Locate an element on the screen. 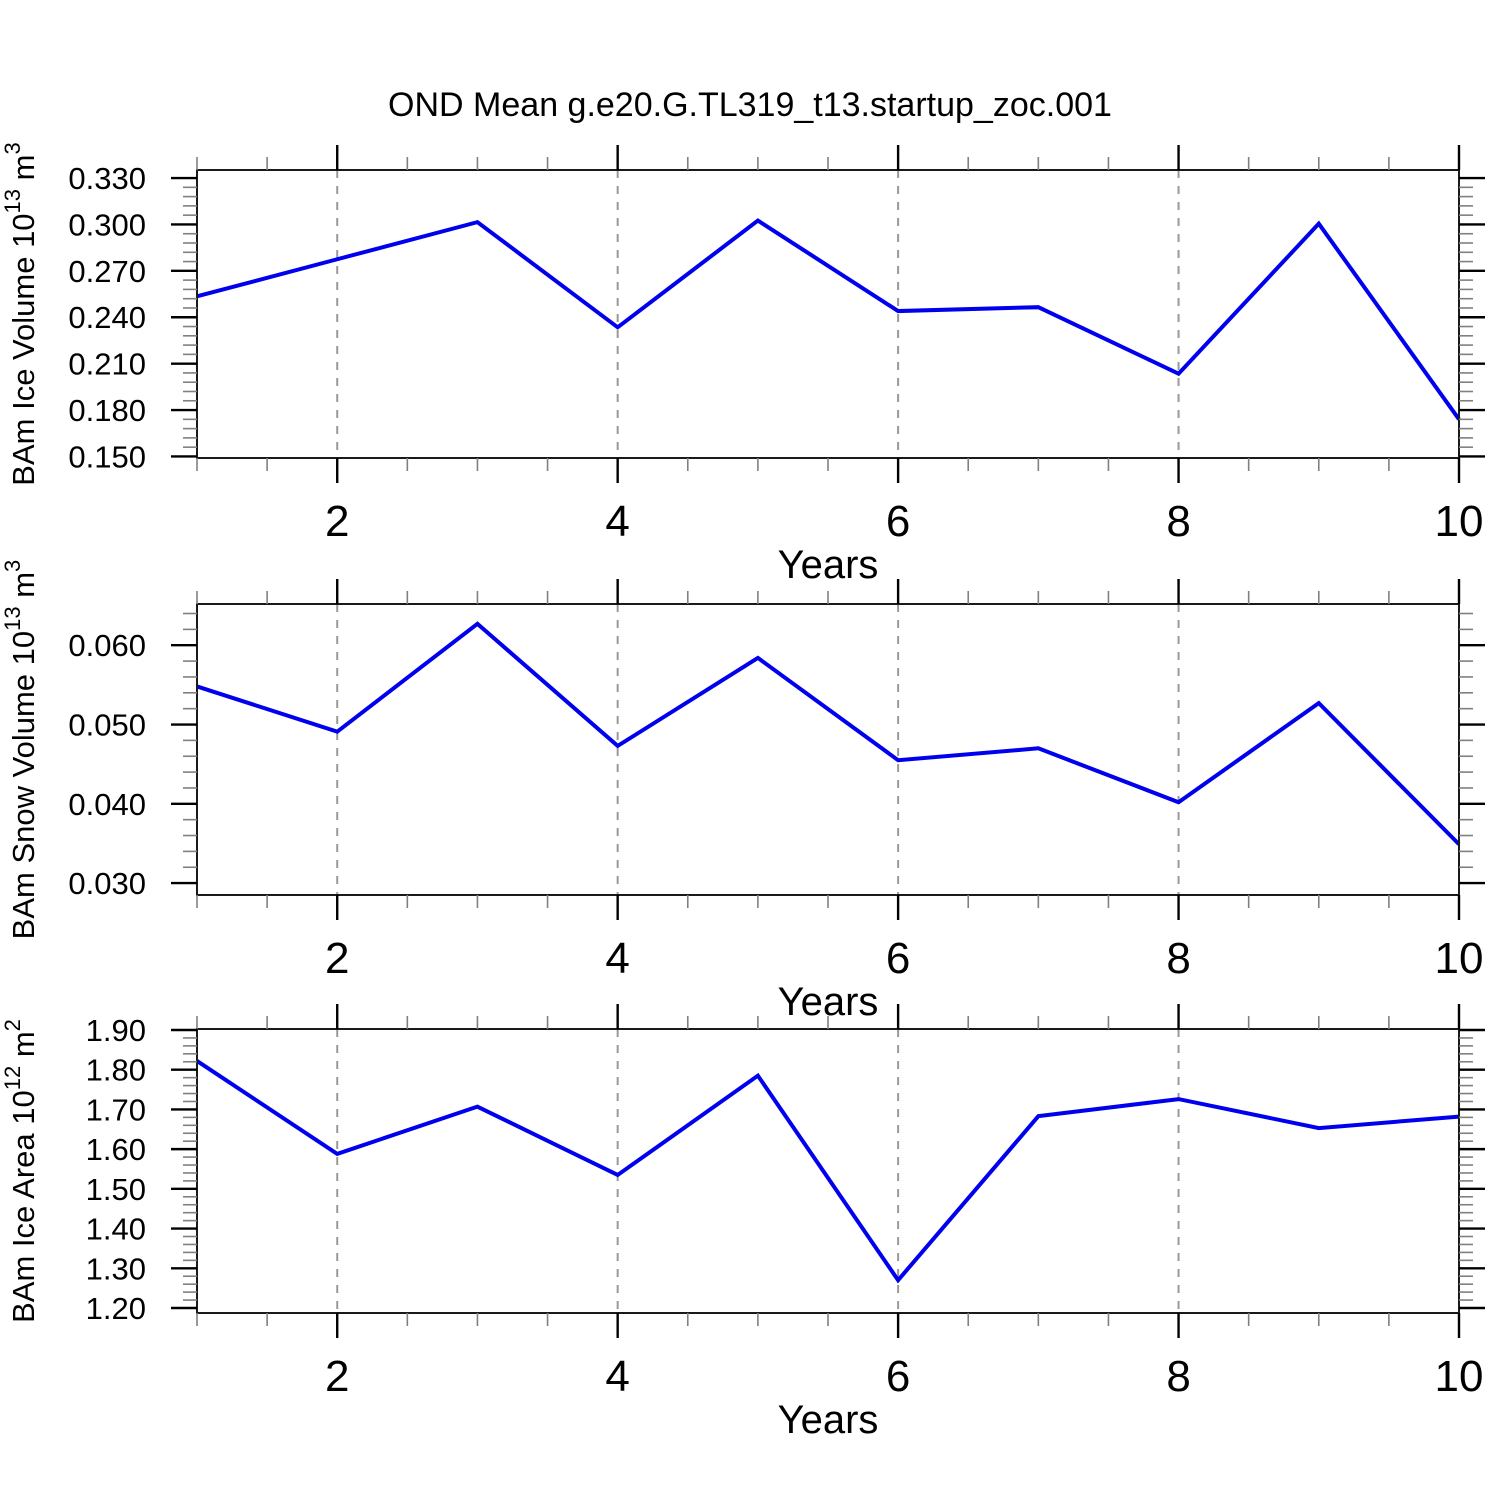 The image size is (1500, 1500). y-tick-label: 1.90 is located at coordinates (116, 1030).